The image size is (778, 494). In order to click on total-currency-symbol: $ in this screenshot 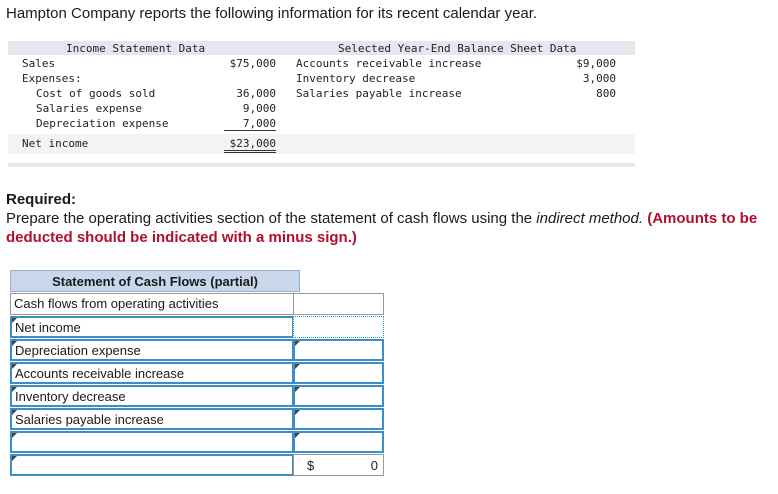, I will do `click(311, 465)`.